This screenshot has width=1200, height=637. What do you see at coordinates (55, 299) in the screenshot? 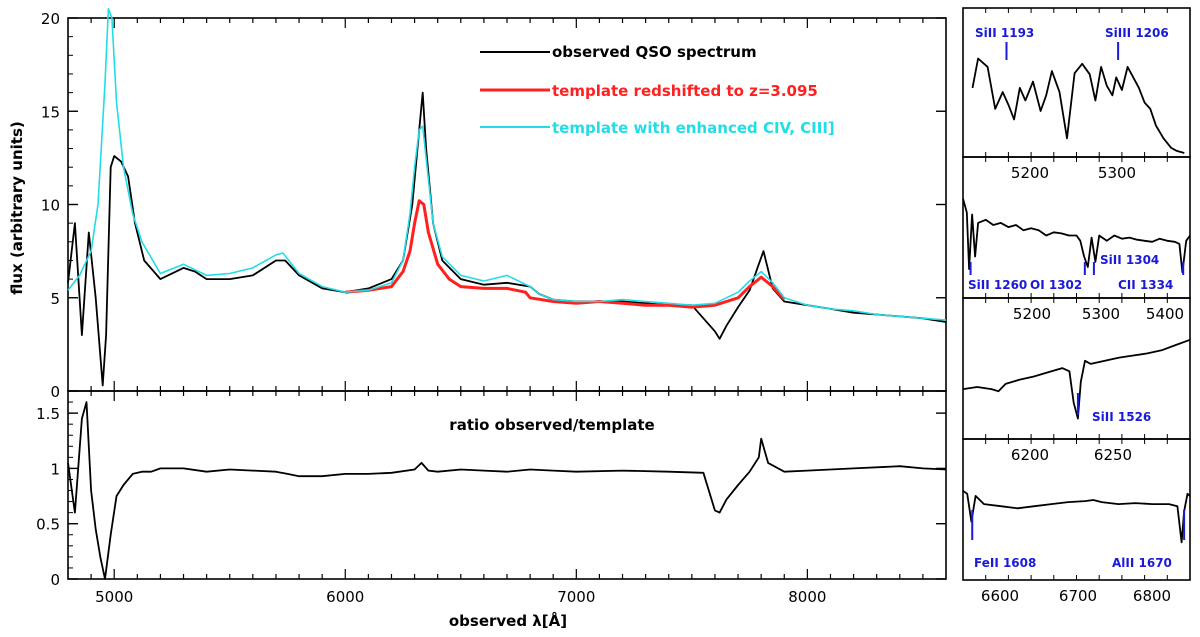
I see `main-y-tick-label: 5` at bounding box center [55, 299].